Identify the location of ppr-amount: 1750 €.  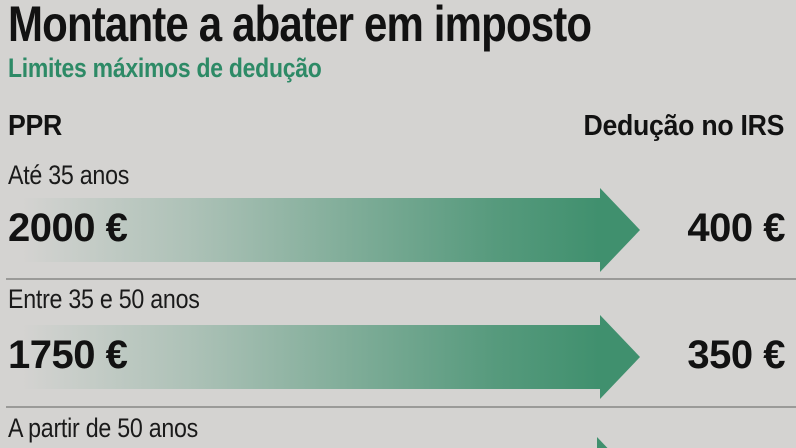
(68, 355).